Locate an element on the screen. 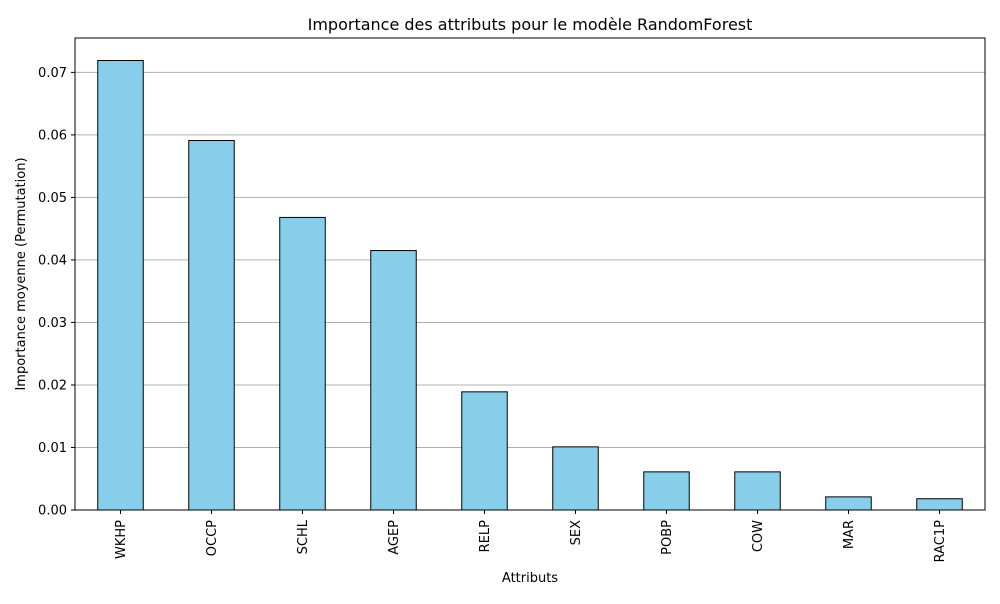  bar-agep is located at coordinates (393, 380).